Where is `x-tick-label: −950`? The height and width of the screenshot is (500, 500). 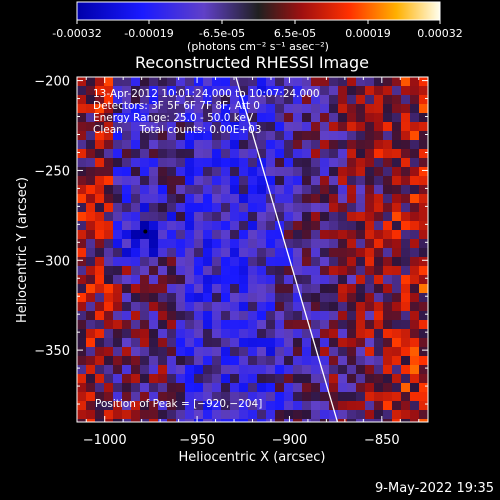
x-tick-label: −950 is located at coordinates (197, 440).